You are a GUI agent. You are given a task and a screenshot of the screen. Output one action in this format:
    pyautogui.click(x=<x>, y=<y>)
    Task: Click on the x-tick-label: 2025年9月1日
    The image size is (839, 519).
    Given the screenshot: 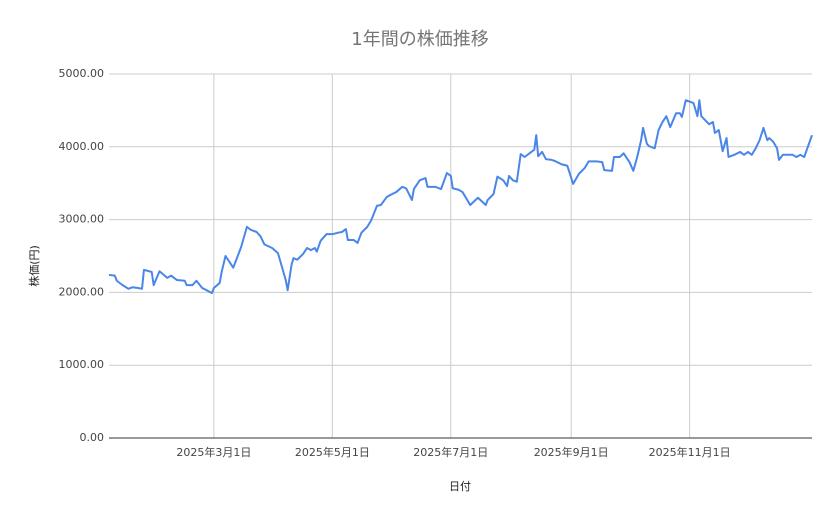 What is the action you would take?
    pyautogui.click(x=571, y=452)
    